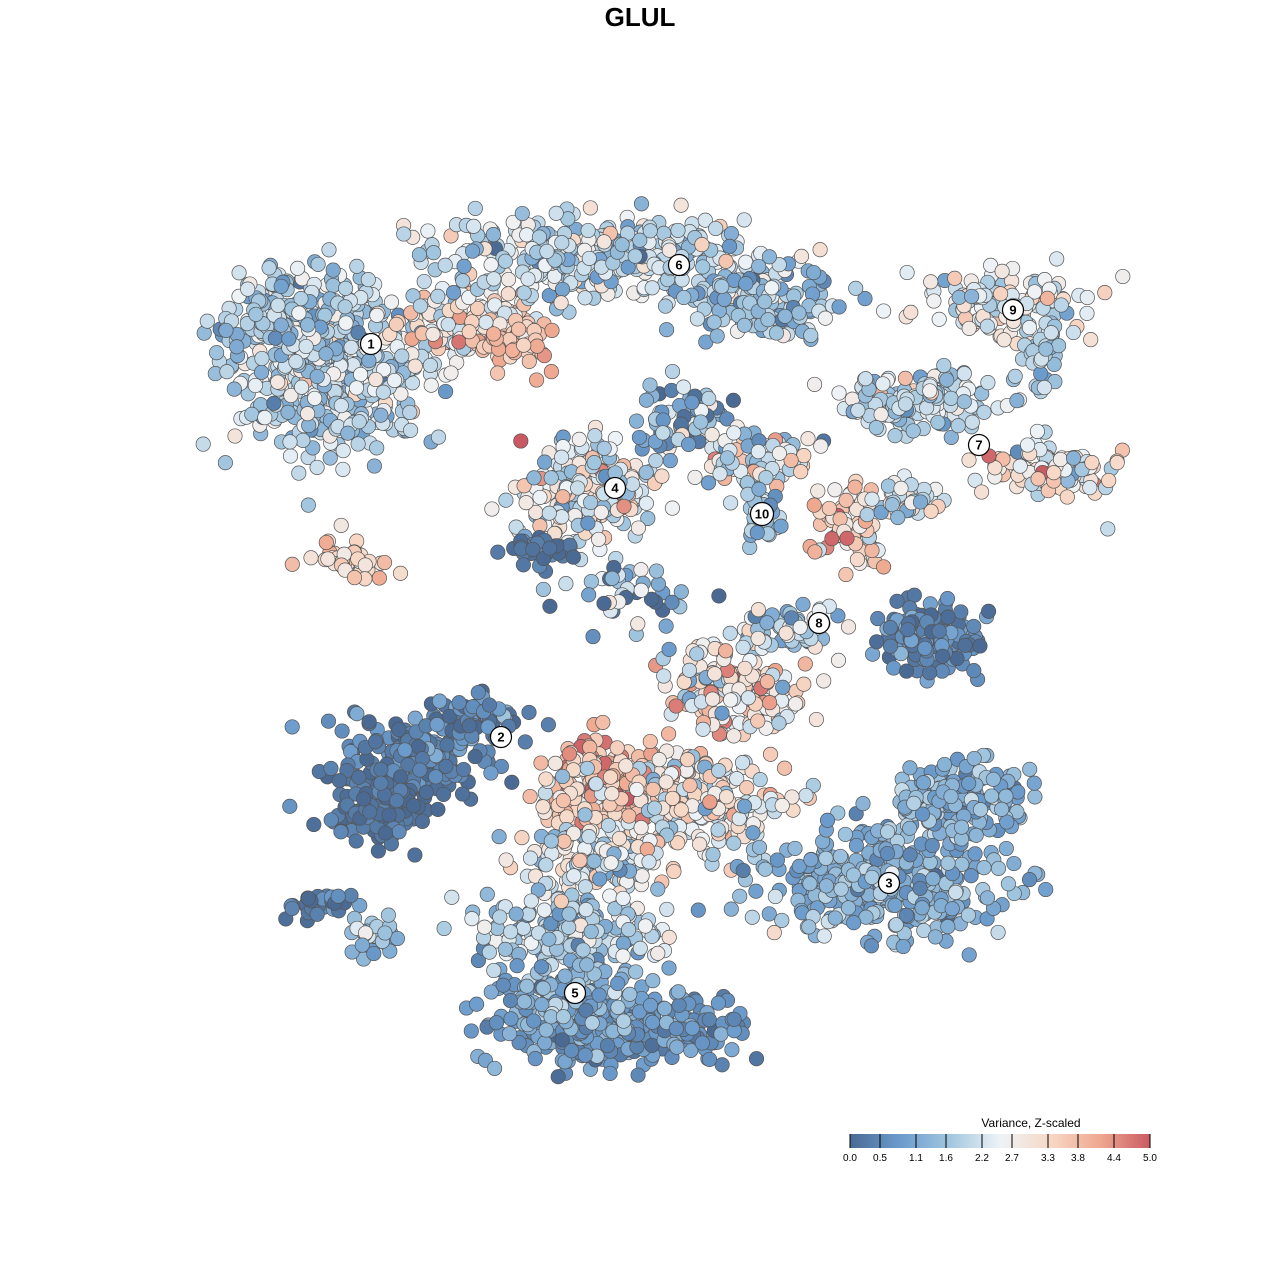  I want to click on chart-title: GLUL, so click(640, 17).